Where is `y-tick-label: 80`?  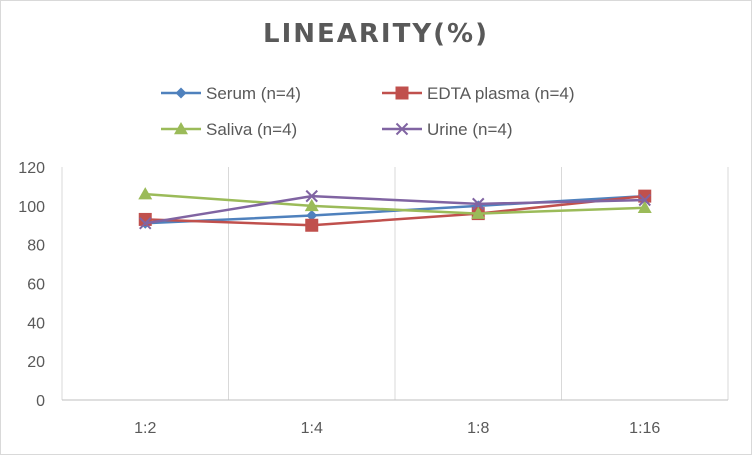 y-tick-label: 80 is located at coordinates (36, 246).